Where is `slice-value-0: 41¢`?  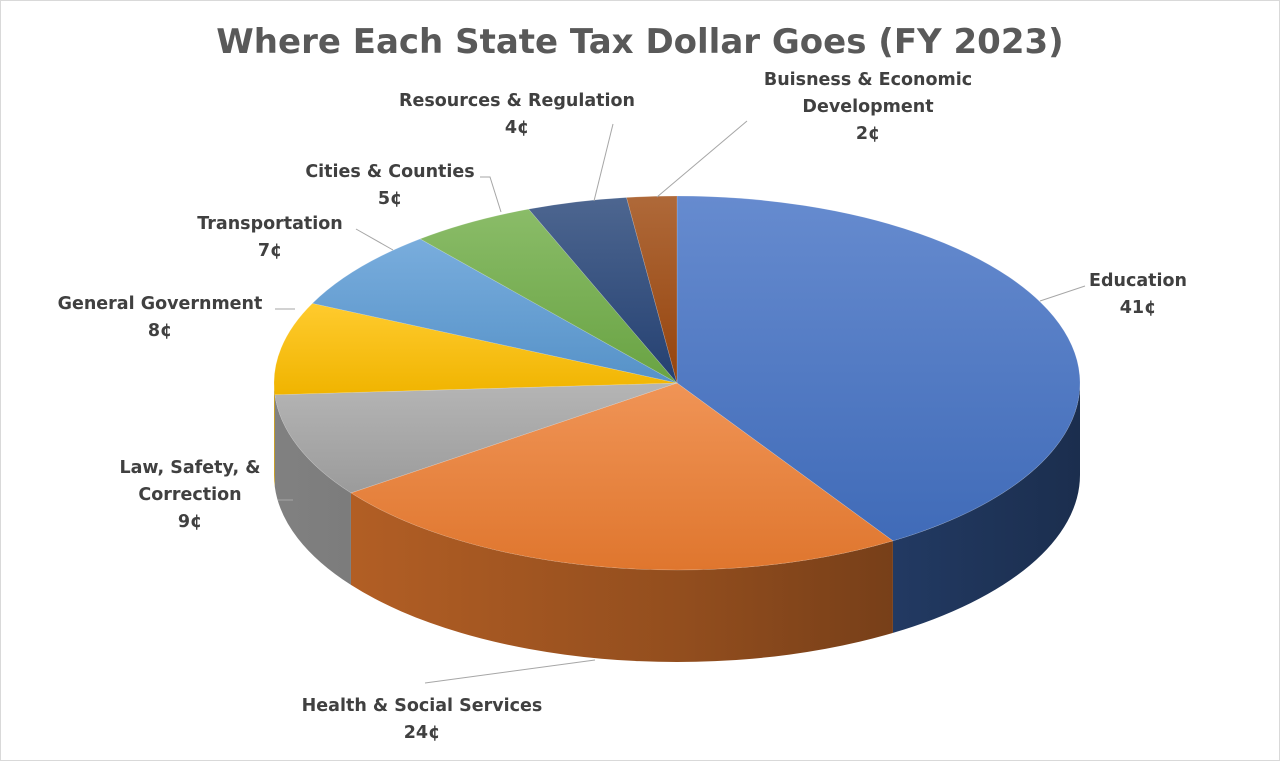
slice-value-0: 41¢ is located at coordinates (1138, 308).